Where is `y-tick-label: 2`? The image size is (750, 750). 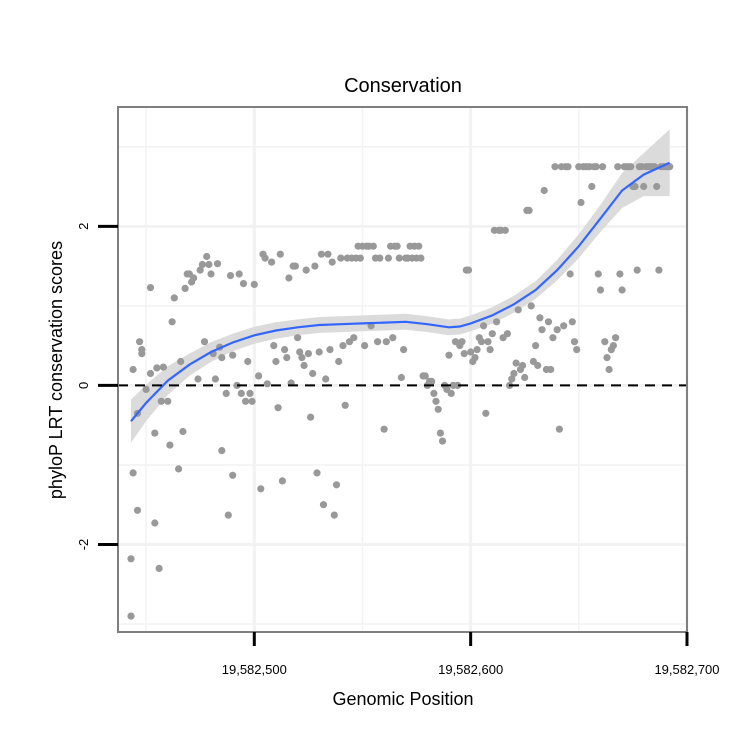
y-tick-label: 2 is located at coordinates (83, 226).